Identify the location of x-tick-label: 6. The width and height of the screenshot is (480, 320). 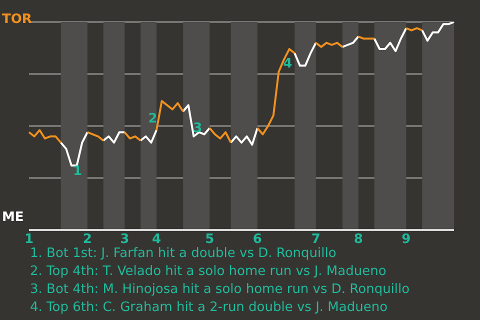
(257, 240).